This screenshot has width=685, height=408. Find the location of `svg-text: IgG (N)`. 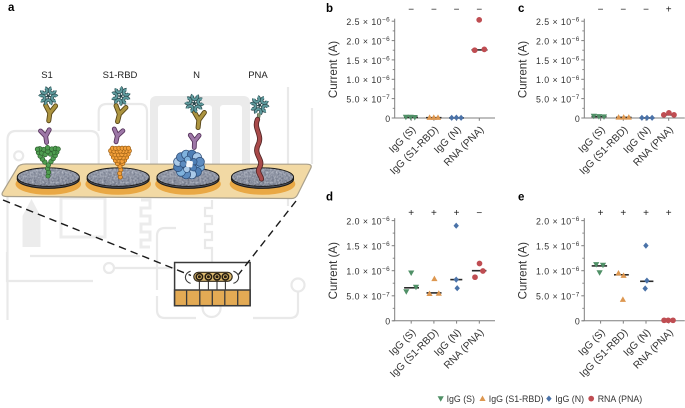

svg-text: IgG (N) is located at coordinates (569, 399).